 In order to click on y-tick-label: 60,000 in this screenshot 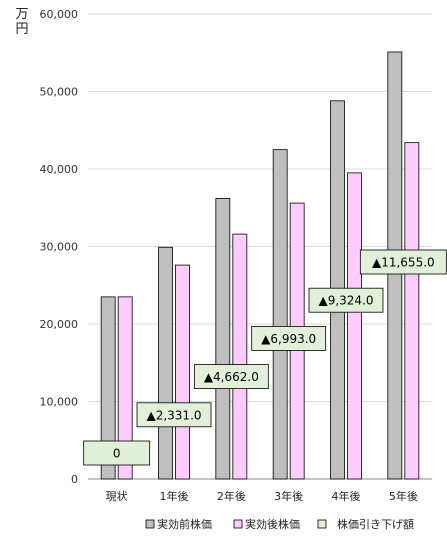, I will do `click(59, 14)`.